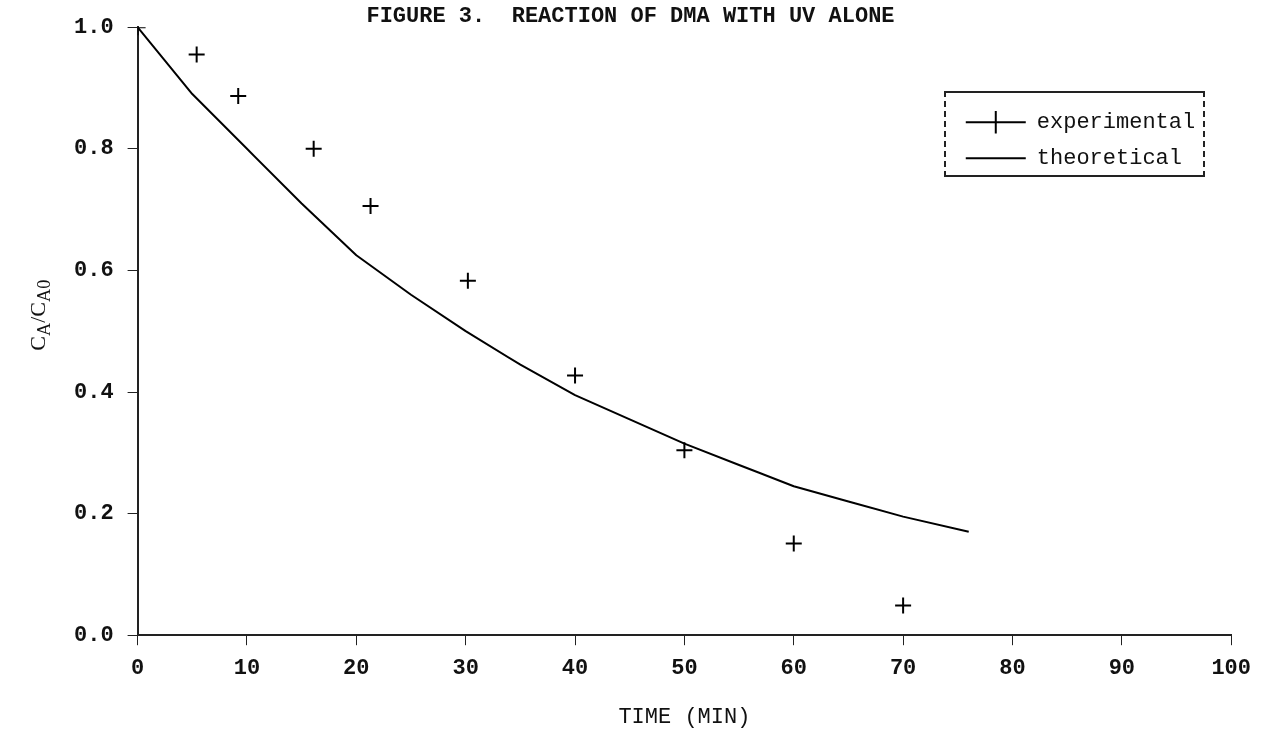 The width and height of the screenshot is (1261, 744). What do you see at coordinates (94, 149) in the screenshot?
I see `y-tick-label: 0.8` at bounding box center [94, 149].